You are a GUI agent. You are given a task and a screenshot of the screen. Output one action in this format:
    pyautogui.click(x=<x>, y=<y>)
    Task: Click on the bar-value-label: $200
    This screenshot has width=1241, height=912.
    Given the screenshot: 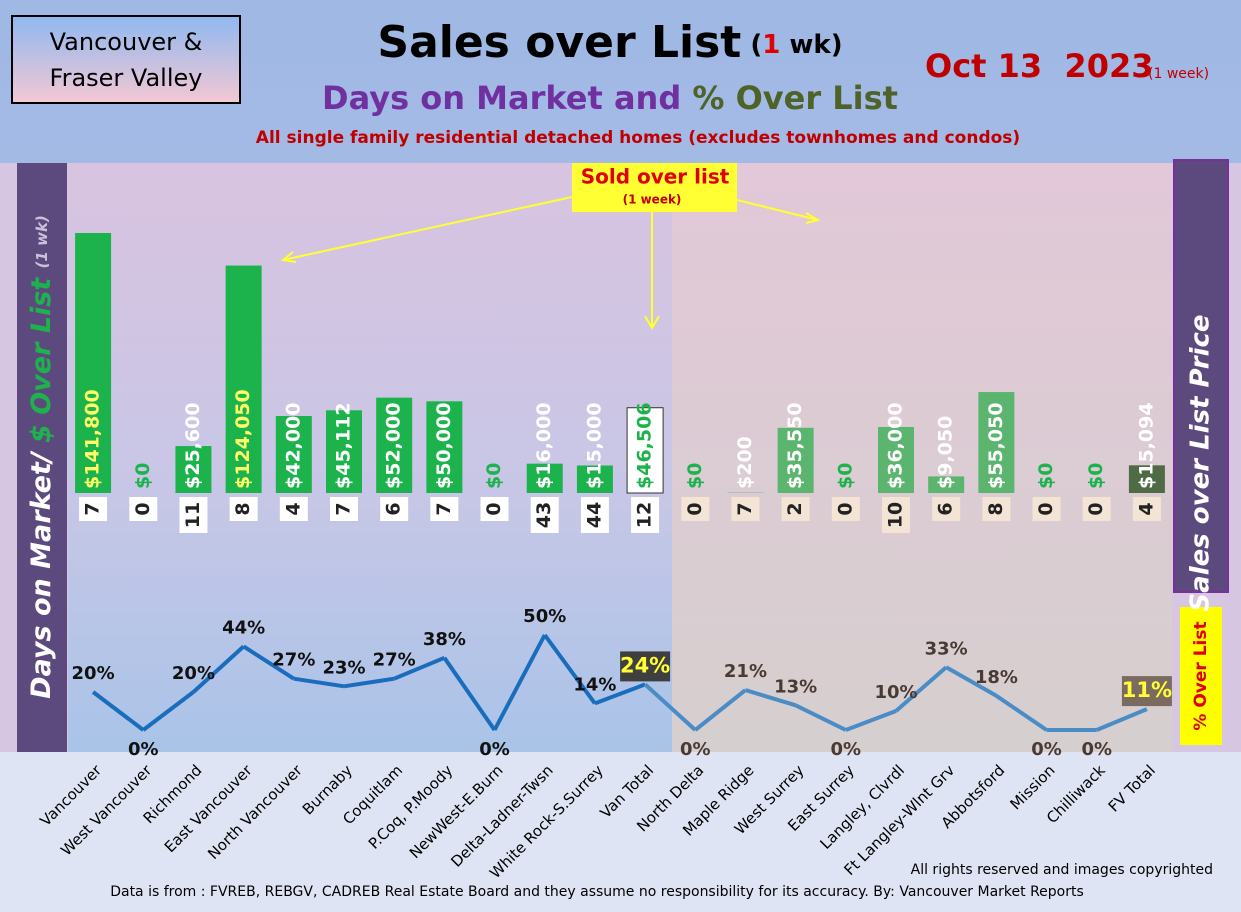 What is the action you would take?
    pyautogui.click(x=745, y=462)
    